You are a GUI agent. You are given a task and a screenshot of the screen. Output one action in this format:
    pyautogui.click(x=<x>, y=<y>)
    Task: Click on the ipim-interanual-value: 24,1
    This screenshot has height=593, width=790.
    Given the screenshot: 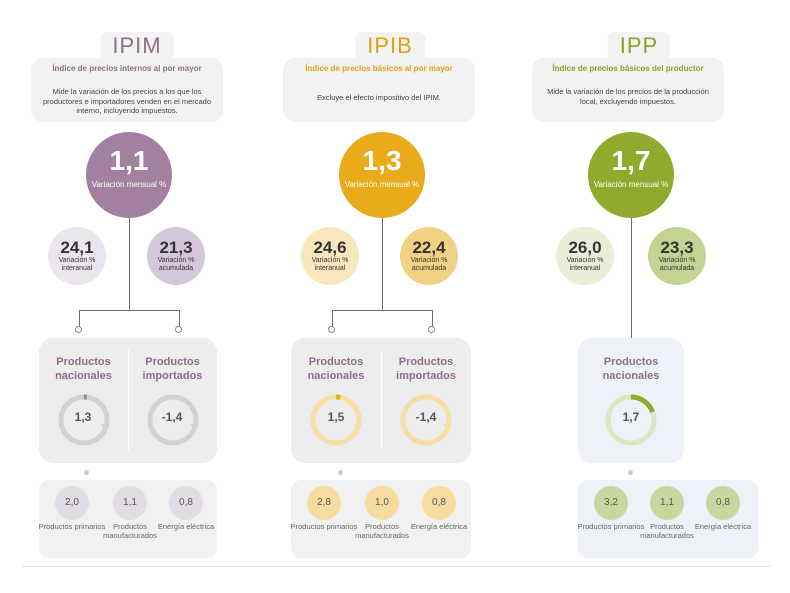 What is the action you would take?
    pyautogui.click(x=77, y=247)
    